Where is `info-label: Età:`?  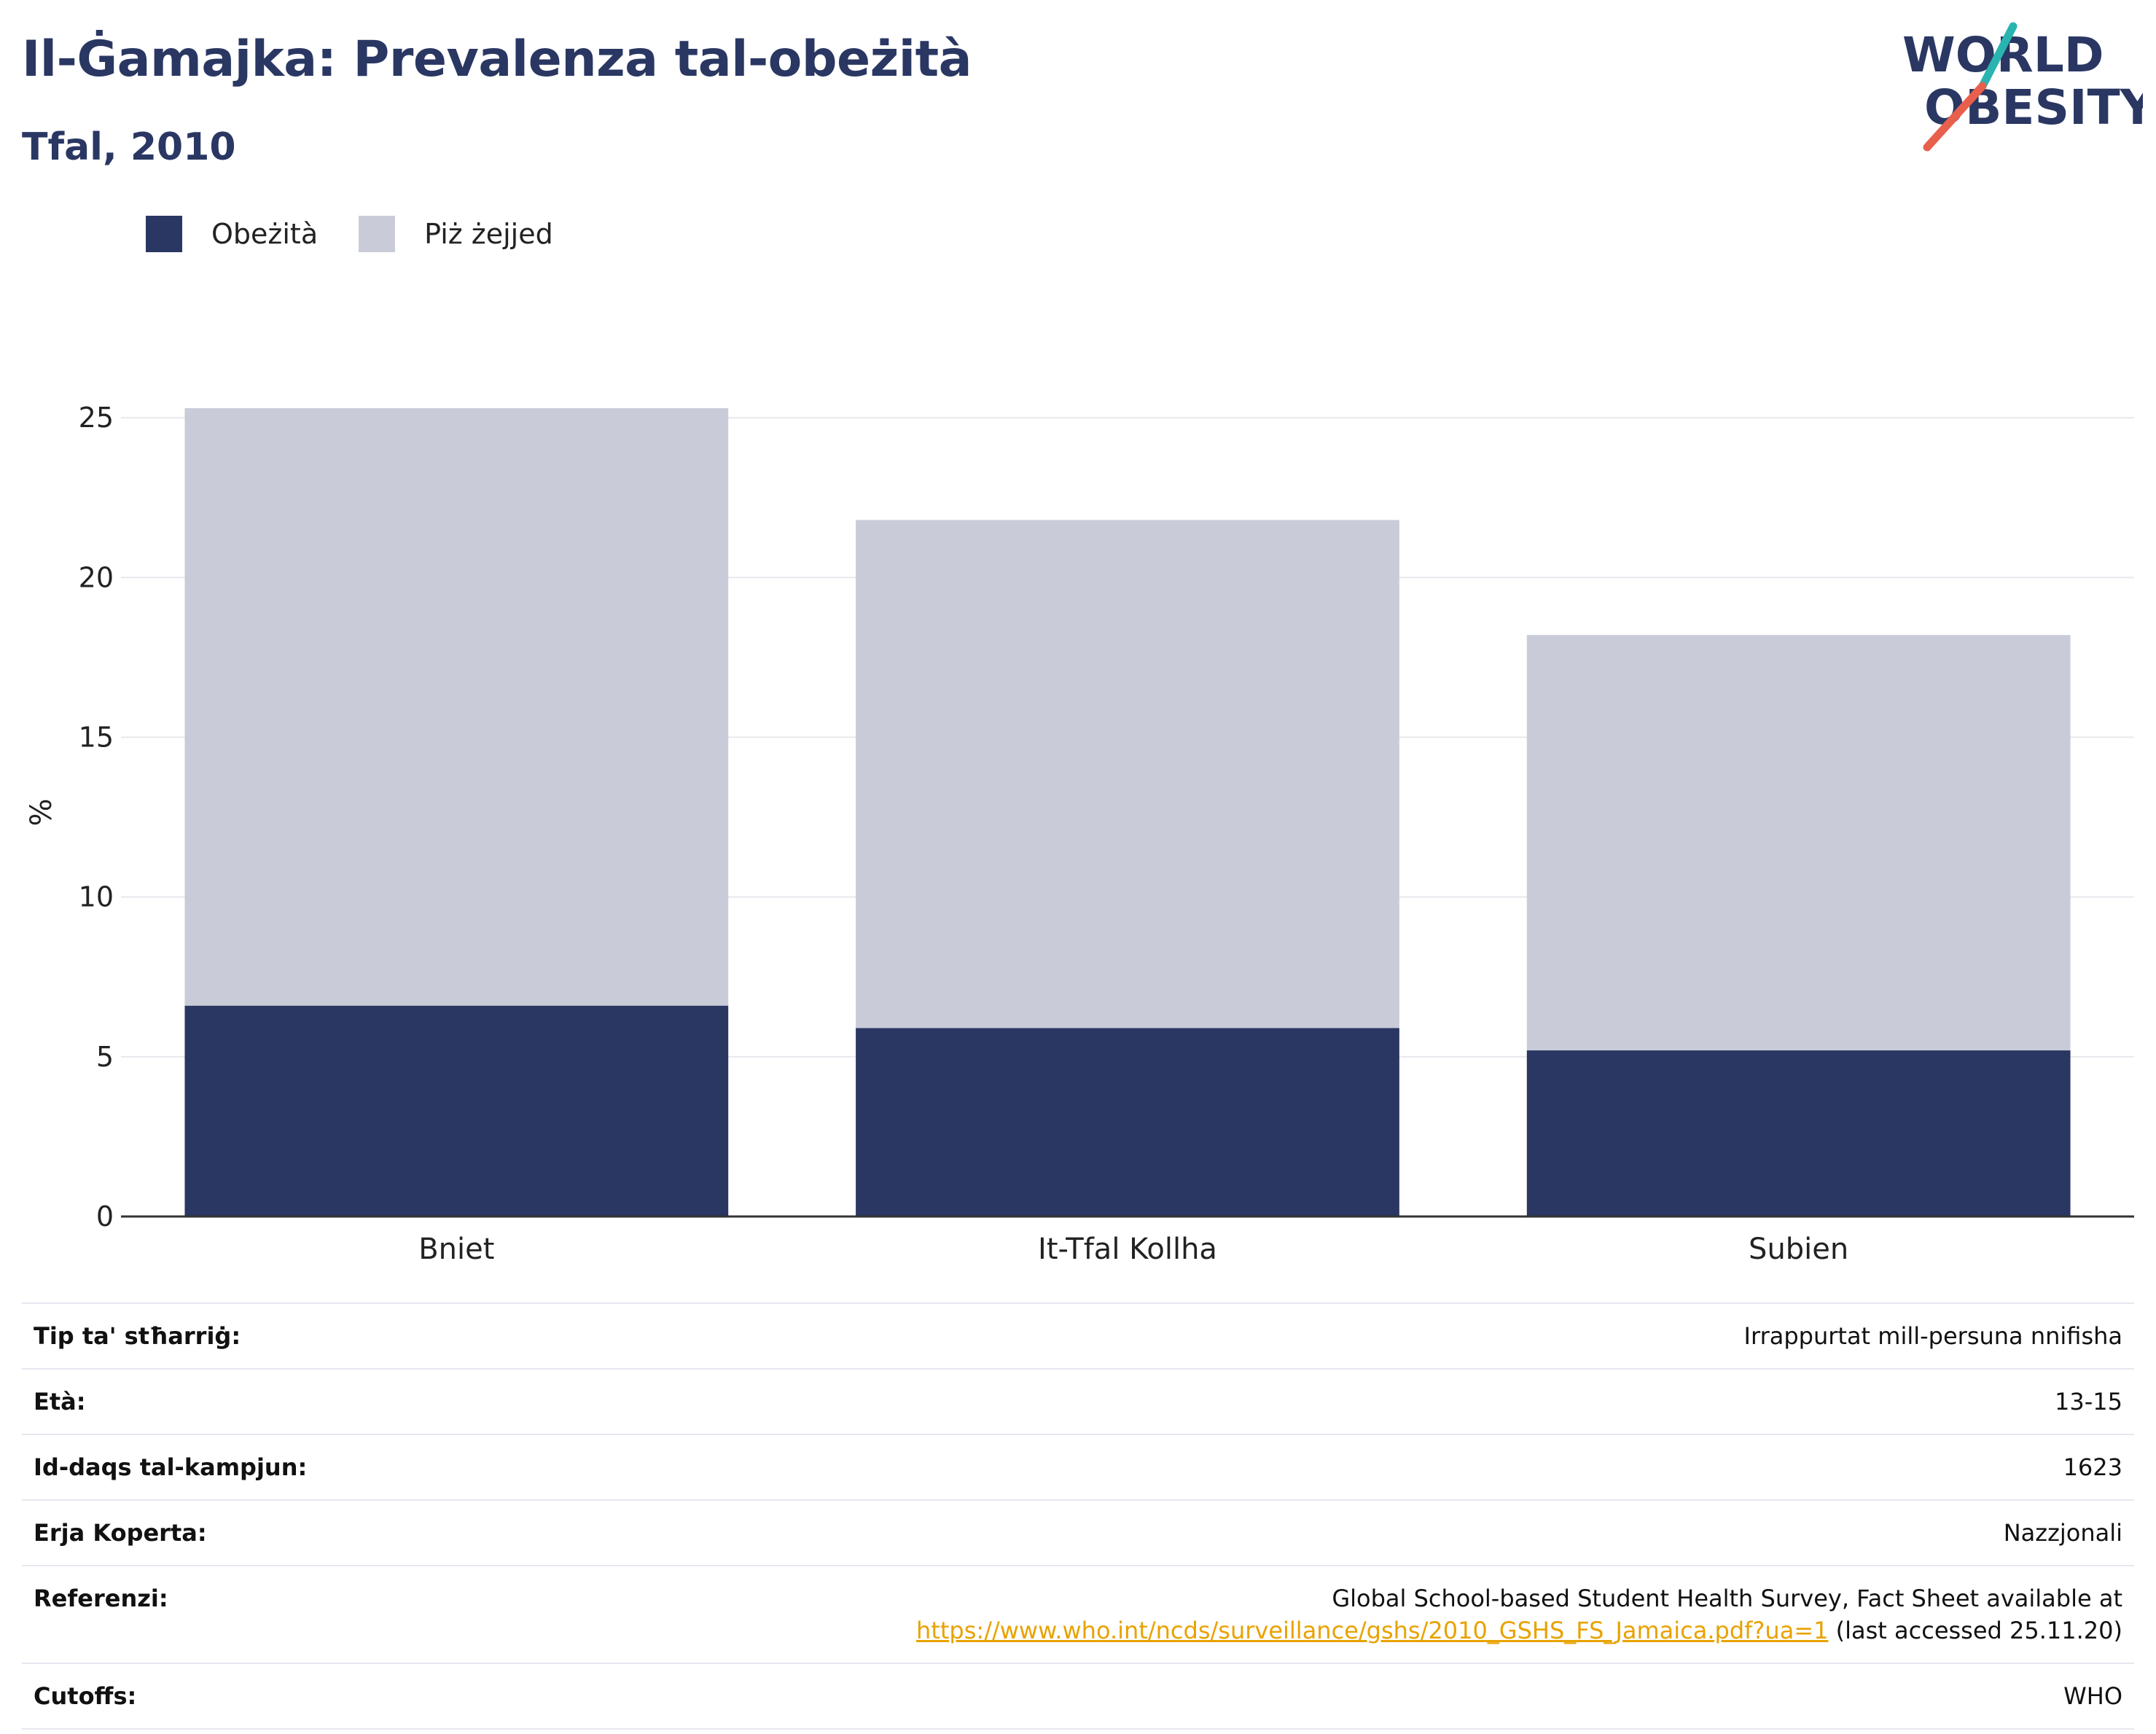 info-label: Età: is located at coordinates (60, 1401).